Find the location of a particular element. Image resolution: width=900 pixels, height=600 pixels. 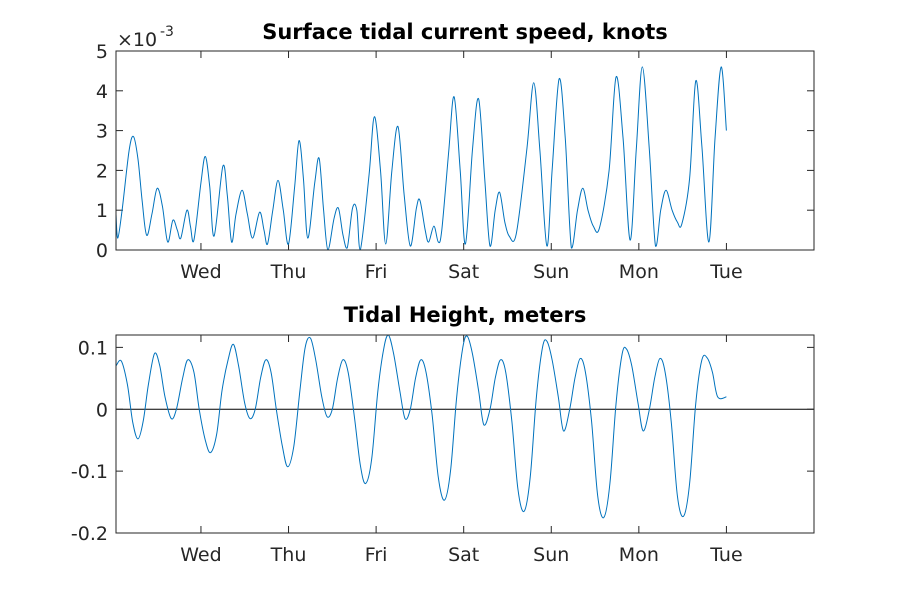

current-speed-multiplier-exponent: -3 is located at coordinates (167, 32).